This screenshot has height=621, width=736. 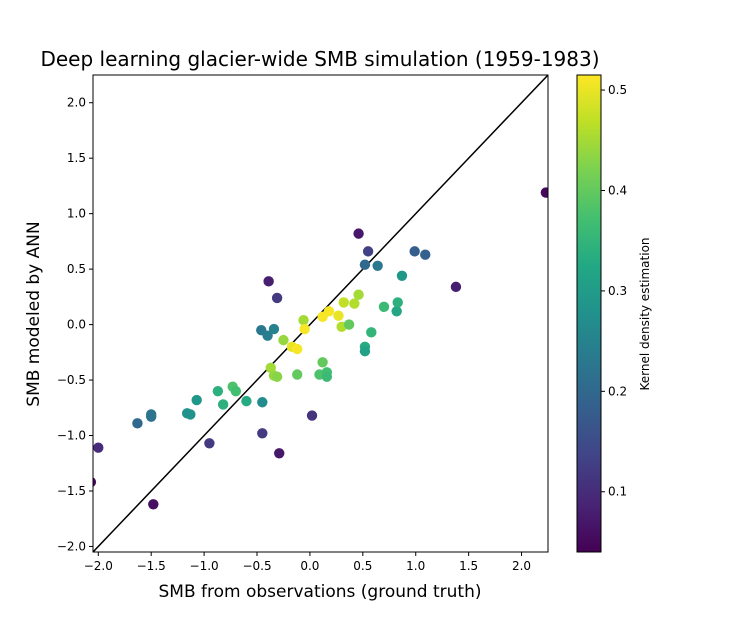 What do you see at coordinates (589, 313) in the screenshot?
I see `colorbar` at bounding box center [589, 313].